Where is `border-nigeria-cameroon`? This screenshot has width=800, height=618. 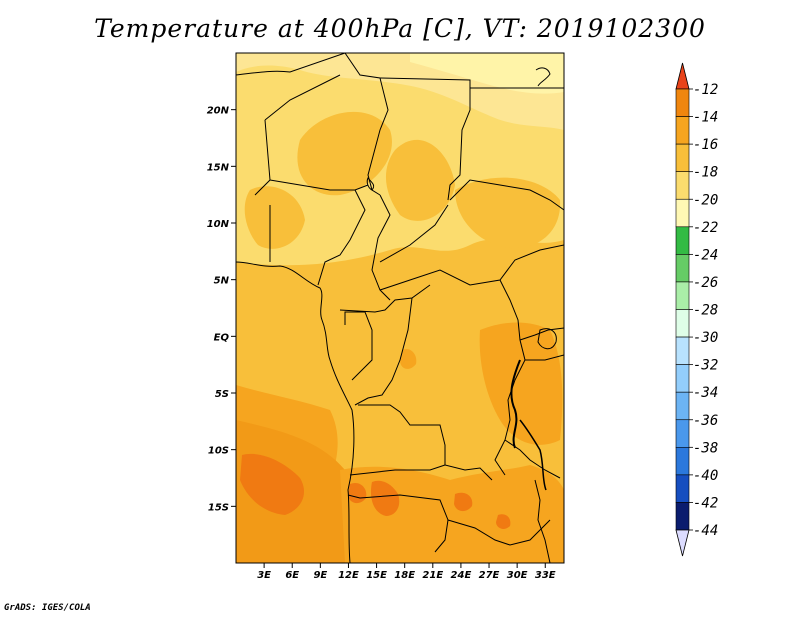 border-nigeria-cameroon is located at coordinates (341, 237).